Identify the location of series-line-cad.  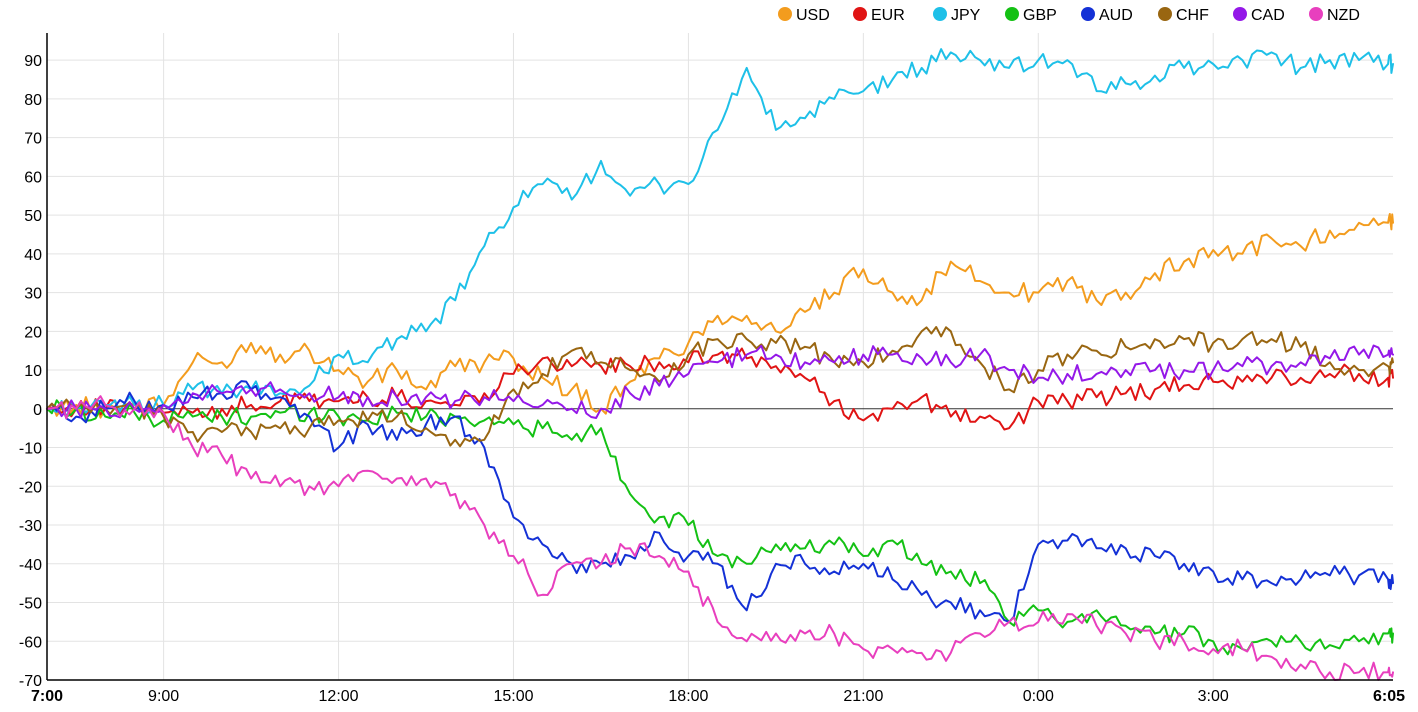
(720, 381).